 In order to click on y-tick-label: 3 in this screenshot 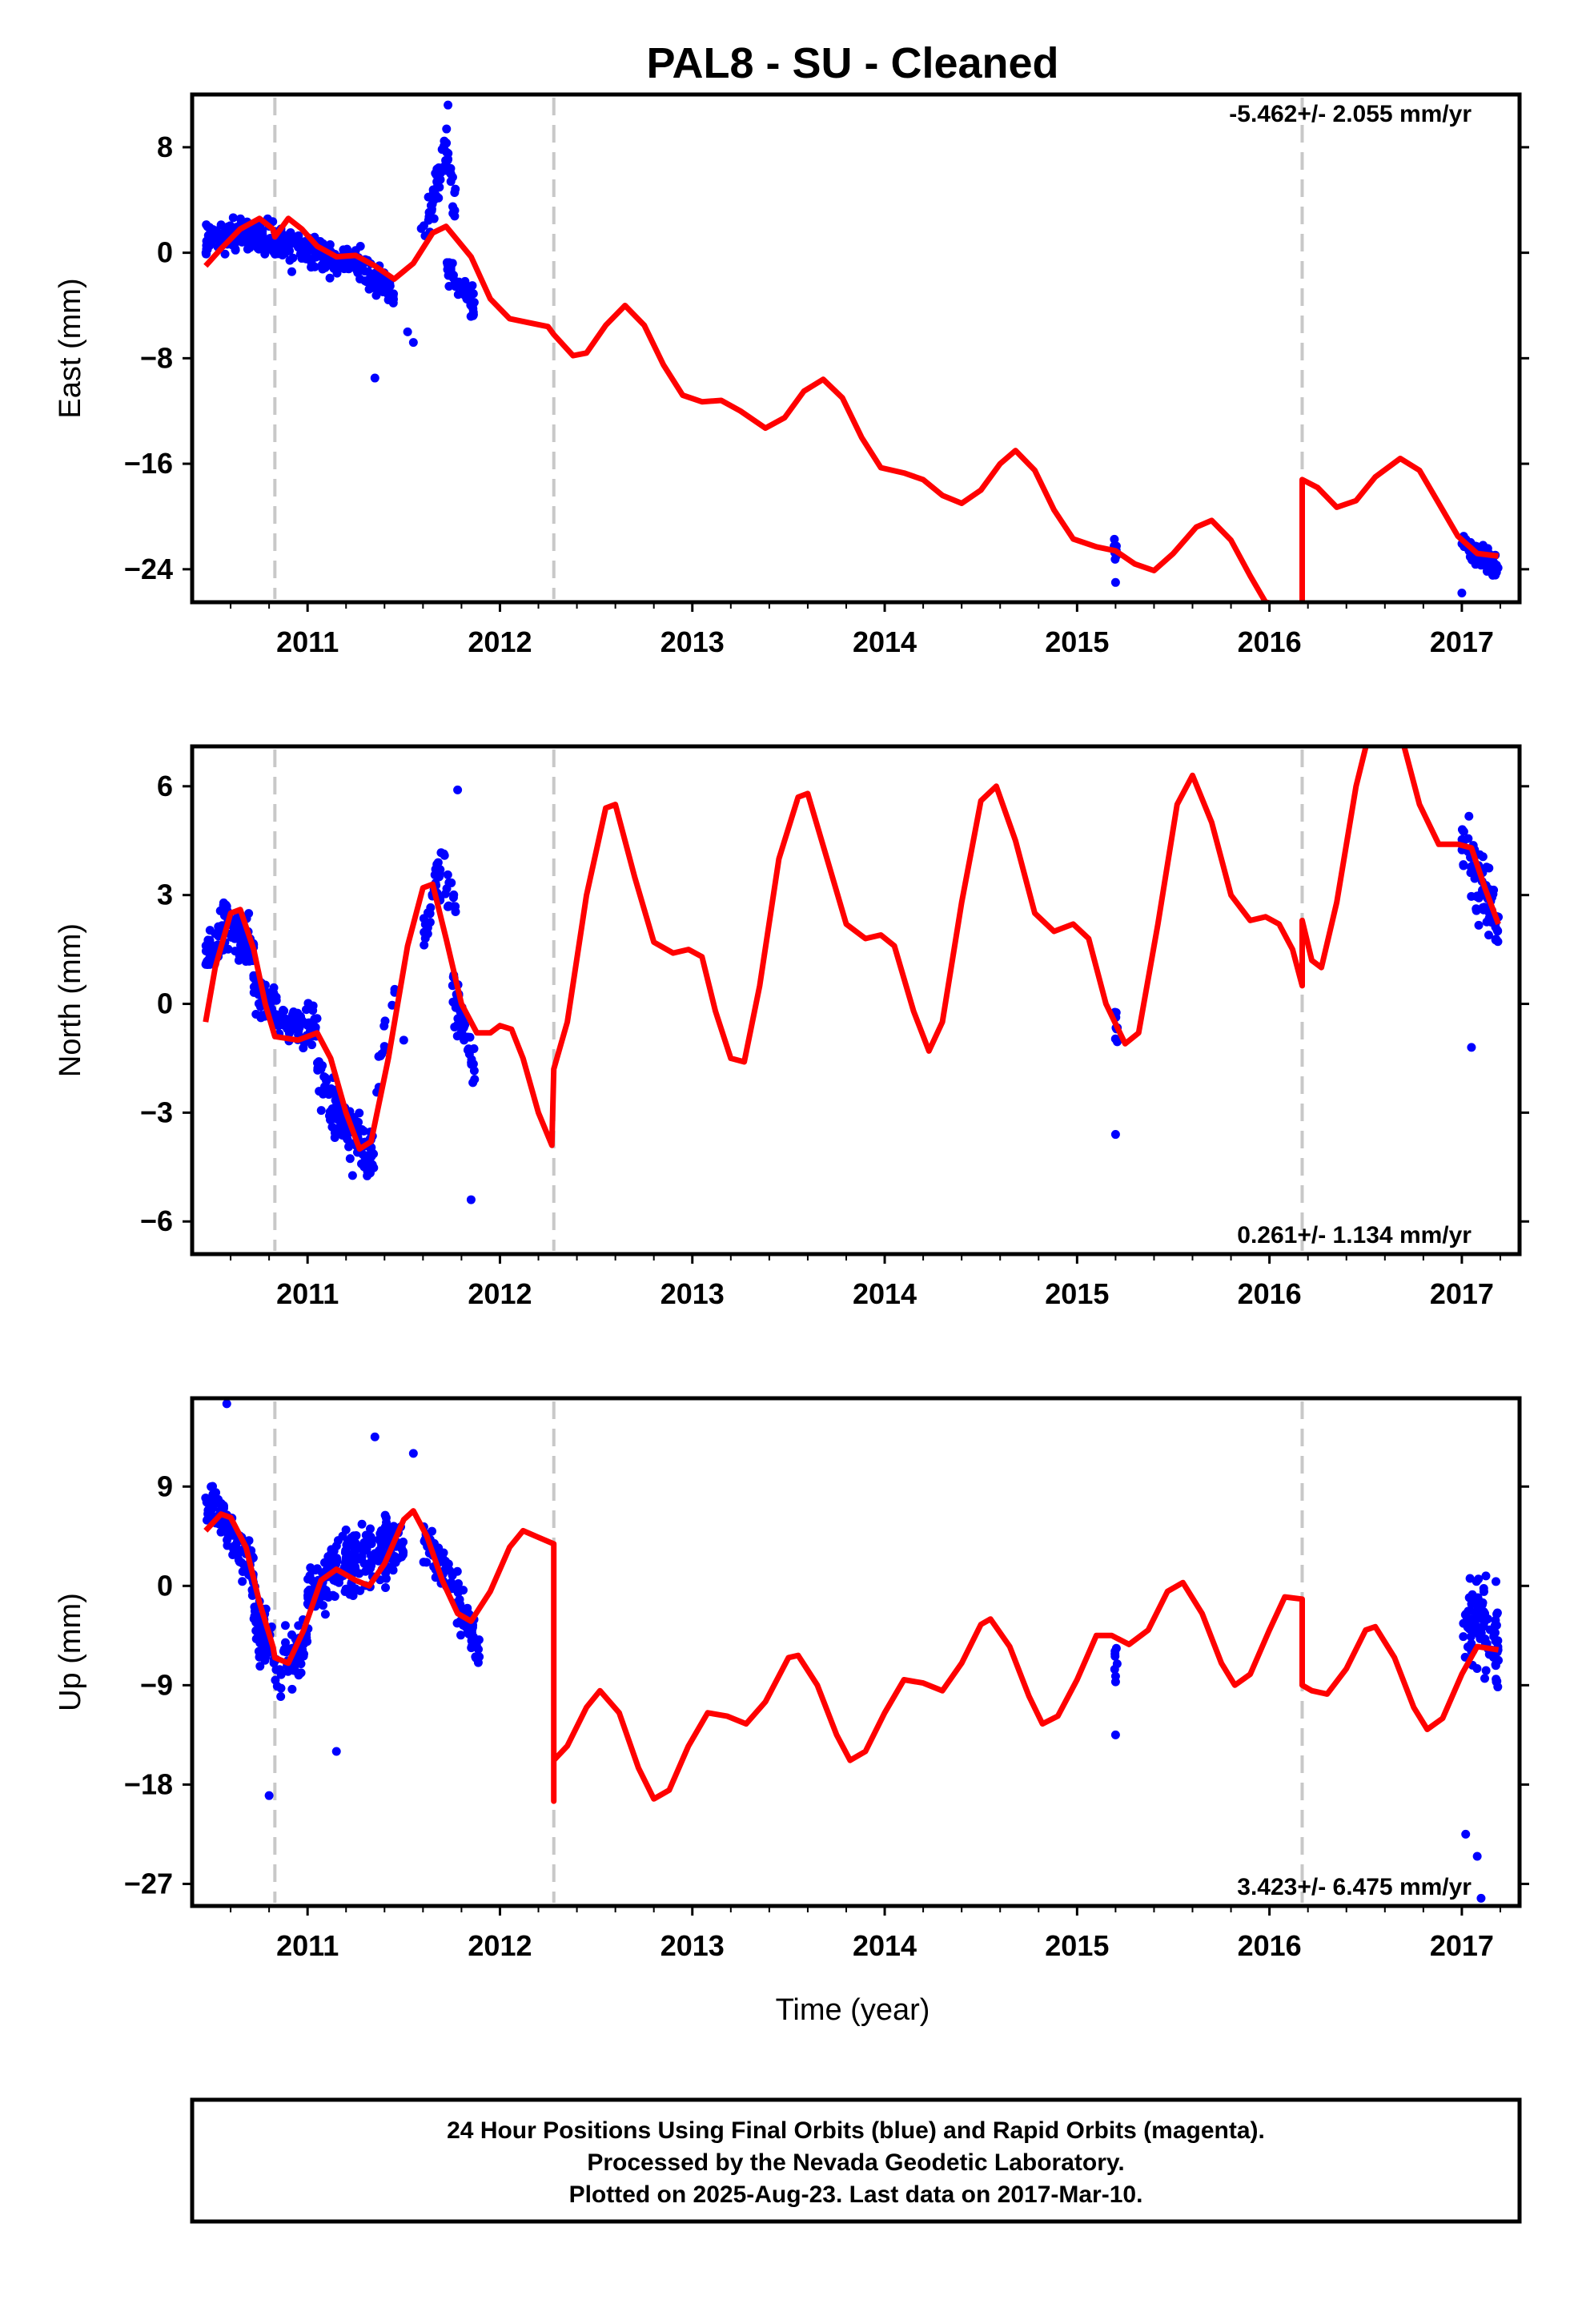, I will do `click(165, 895)`.